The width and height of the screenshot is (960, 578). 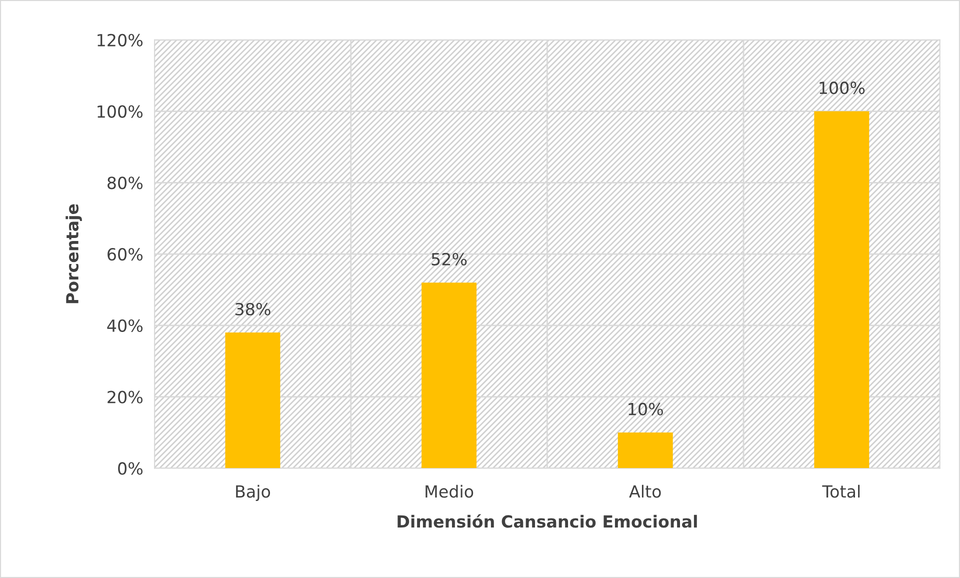 What do you see at coordinates (125, 183) in the screenshot?
I see `y-tick-label: 80%` at bounding box center [125, 183].